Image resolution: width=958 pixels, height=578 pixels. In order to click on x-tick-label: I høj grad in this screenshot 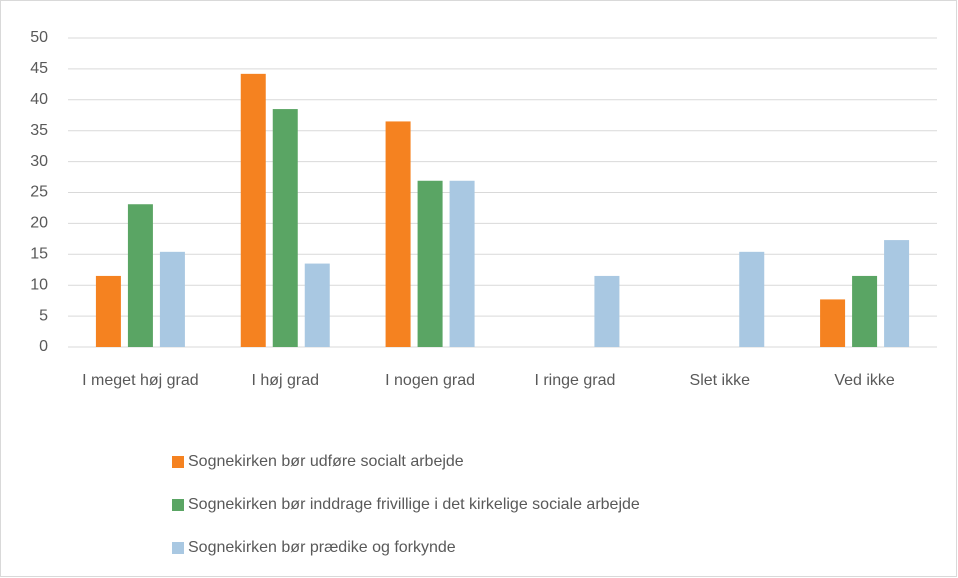, I will do `click(285, 380)`.